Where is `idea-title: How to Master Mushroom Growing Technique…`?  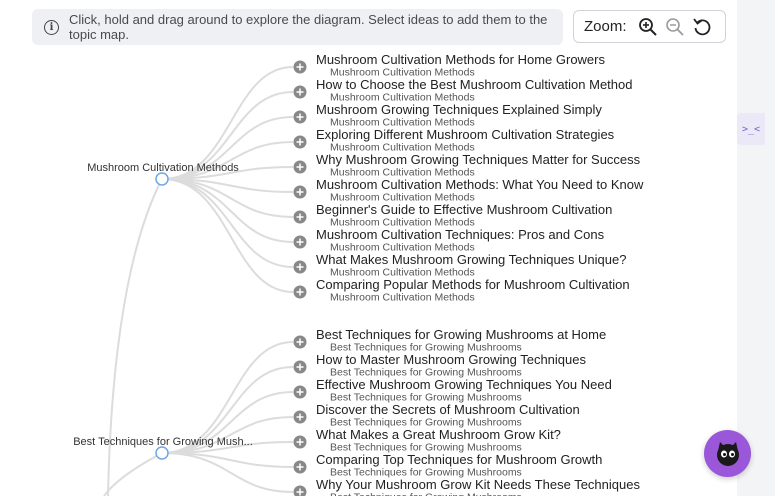
idea-title: How to Master Mushroom Growing Technique… is located at coordinates (451, 359).